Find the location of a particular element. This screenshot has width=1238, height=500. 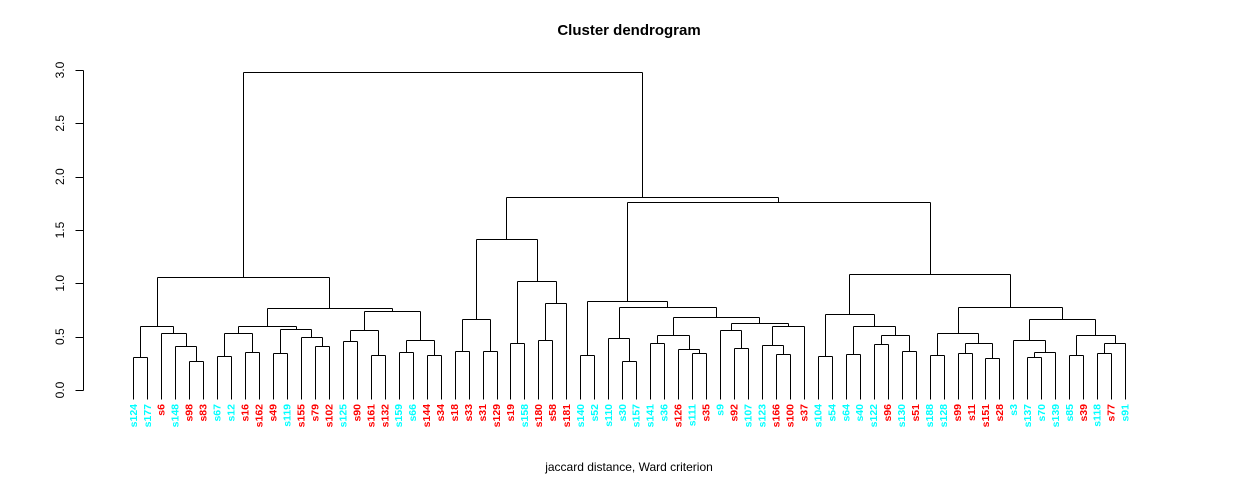

leaf-label: s49 is located at coordinates (274, 413).